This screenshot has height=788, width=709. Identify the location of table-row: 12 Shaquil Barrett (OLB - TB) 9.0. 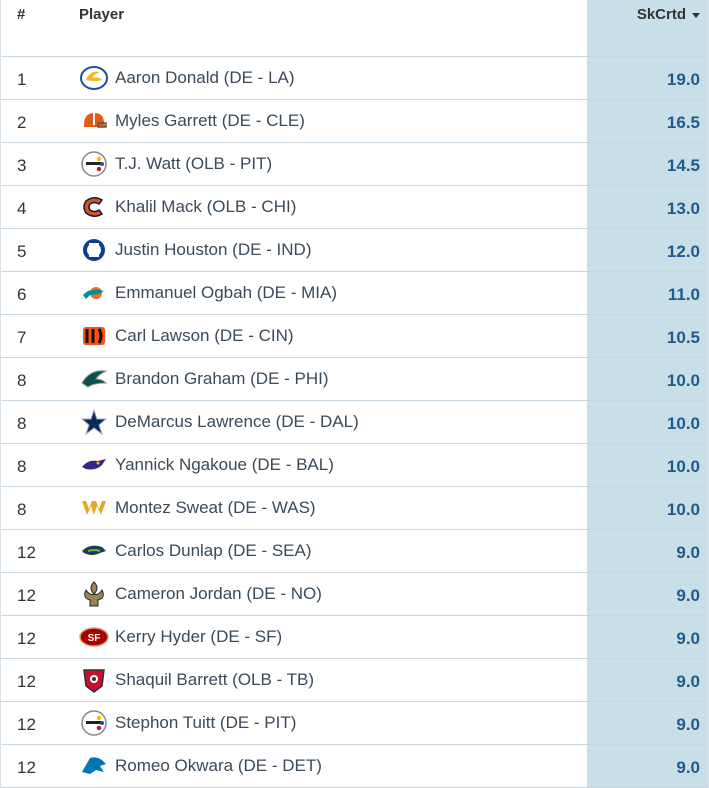
(354, 680).